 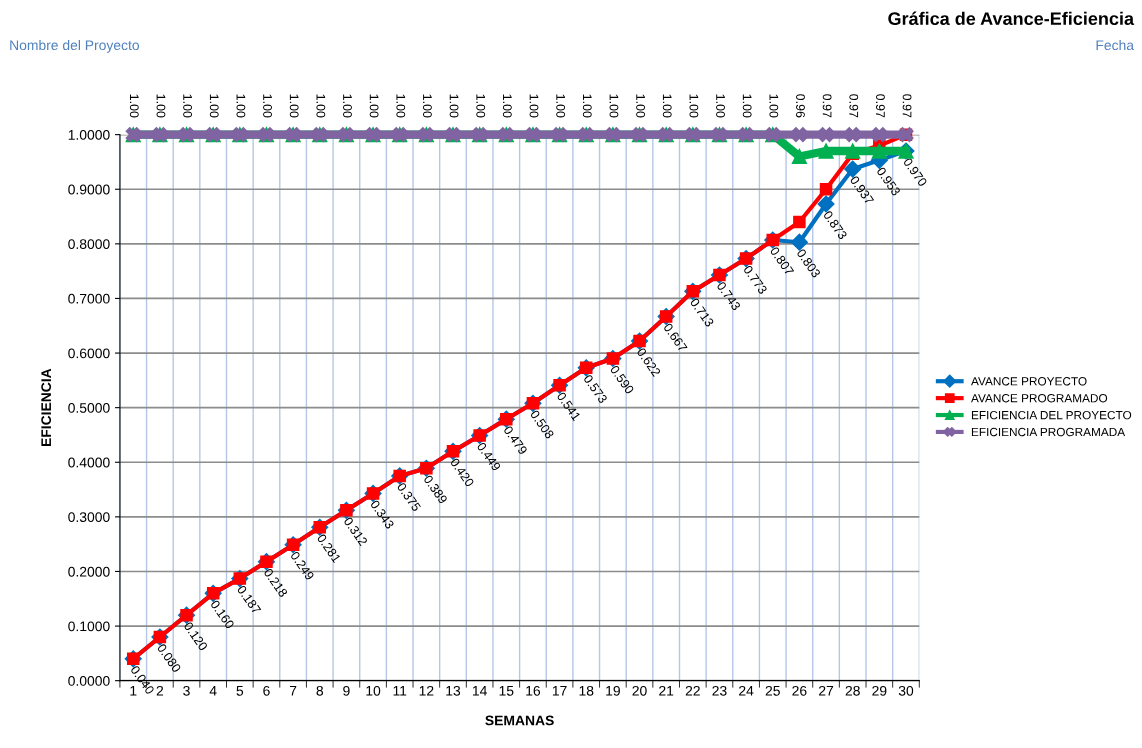 What do you see at coordinates (89, 626) in the screenshot?
I see `y-tick-label: 0.1000` at bounding box center [89, 626].